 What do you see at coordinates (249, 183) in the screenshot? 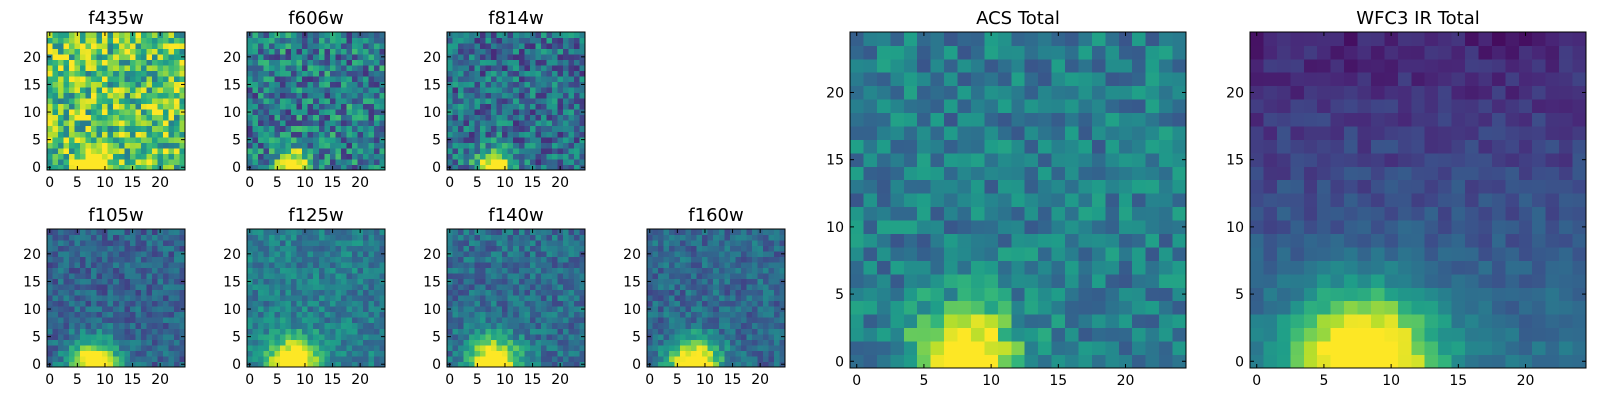
I see `x-tick-label: 0` at bounding box center [249, 183].